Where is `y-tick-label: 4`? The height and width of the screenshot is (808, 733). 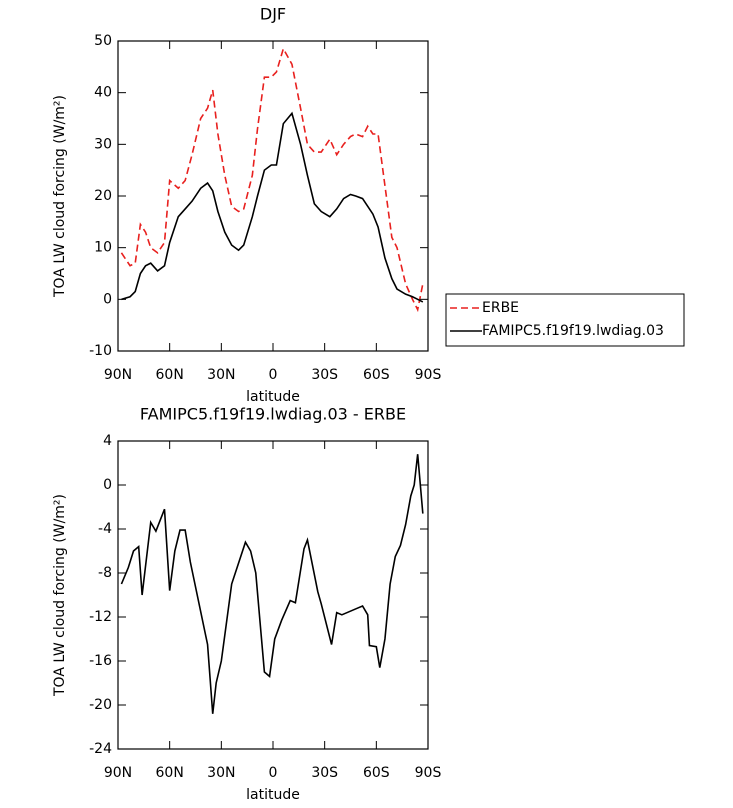 y-tick-label: 4 is located at coordinates (107, 441).